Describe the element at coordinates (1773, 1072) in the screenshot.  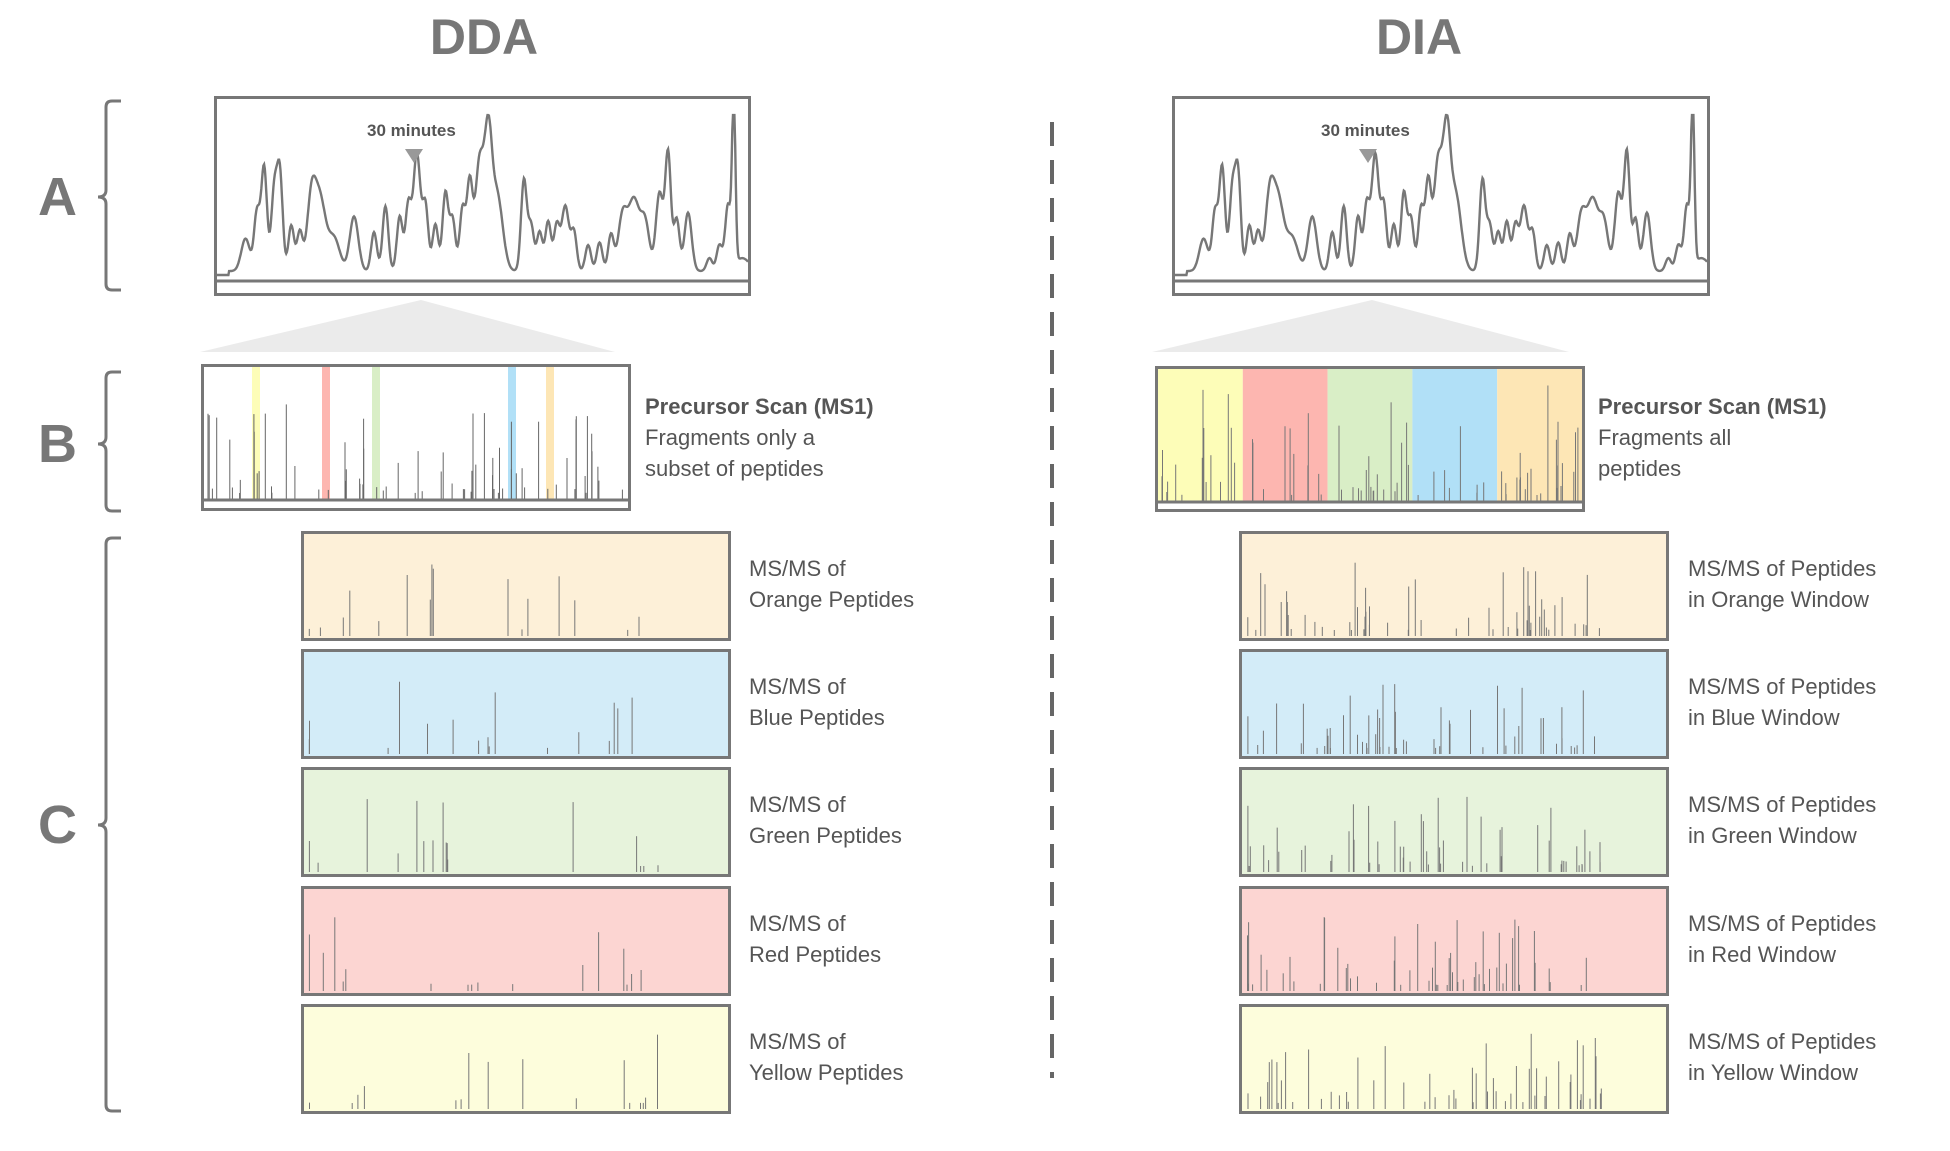
I see `dia-msms-caption-line2: in Yellow Window` at that location.